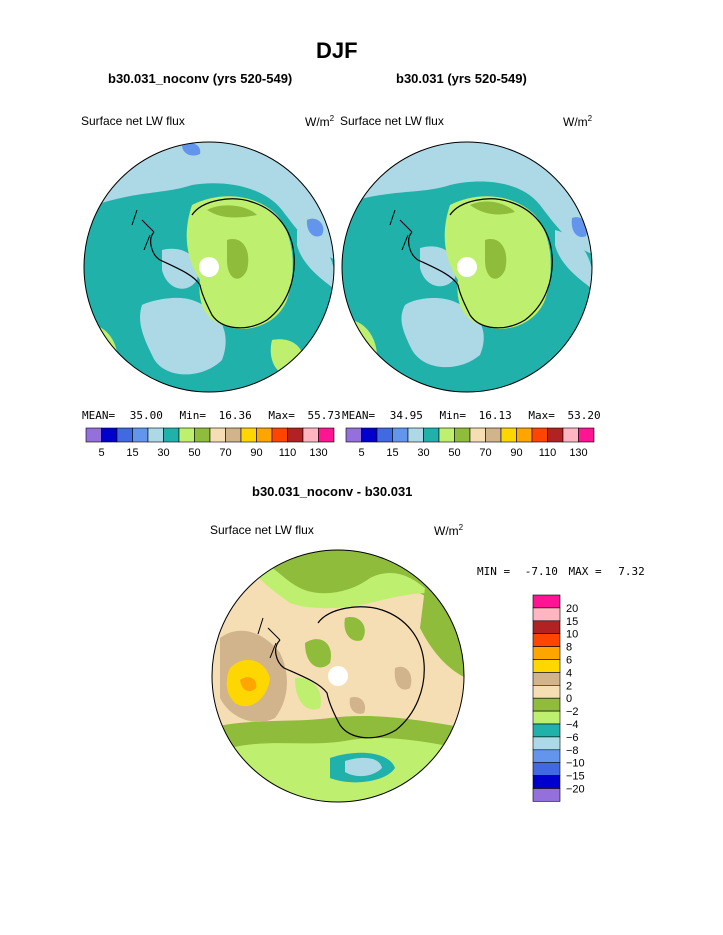  I want to click on orange-west-patch, so click(248, 684).